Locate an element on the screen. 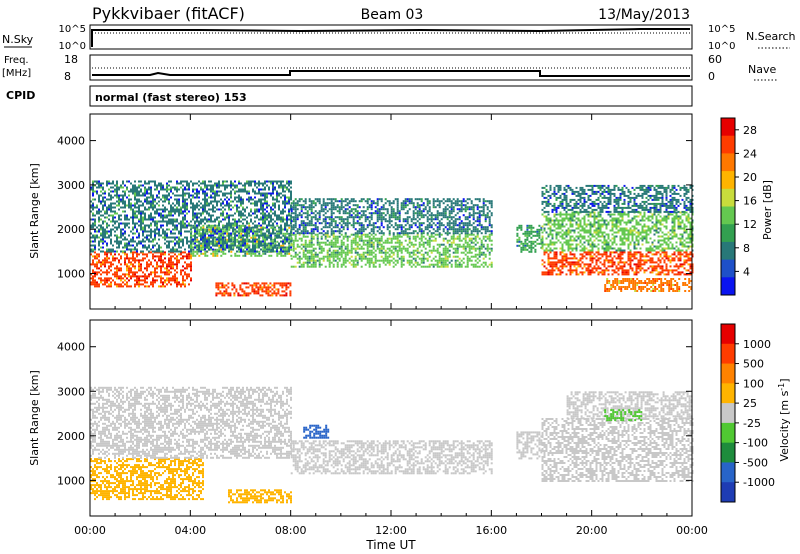 This screenshot has height=554, width=800. nsky-tick-high: 10^5 is located at coordinates (72, 29).